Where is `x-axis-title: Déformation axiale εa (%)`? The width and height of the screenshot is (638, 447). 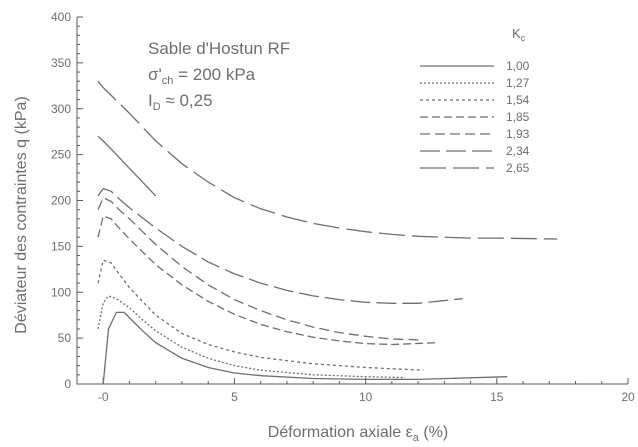 x-axis-title: Déformation axiale εa (%) is located at coordinates (358, 434).